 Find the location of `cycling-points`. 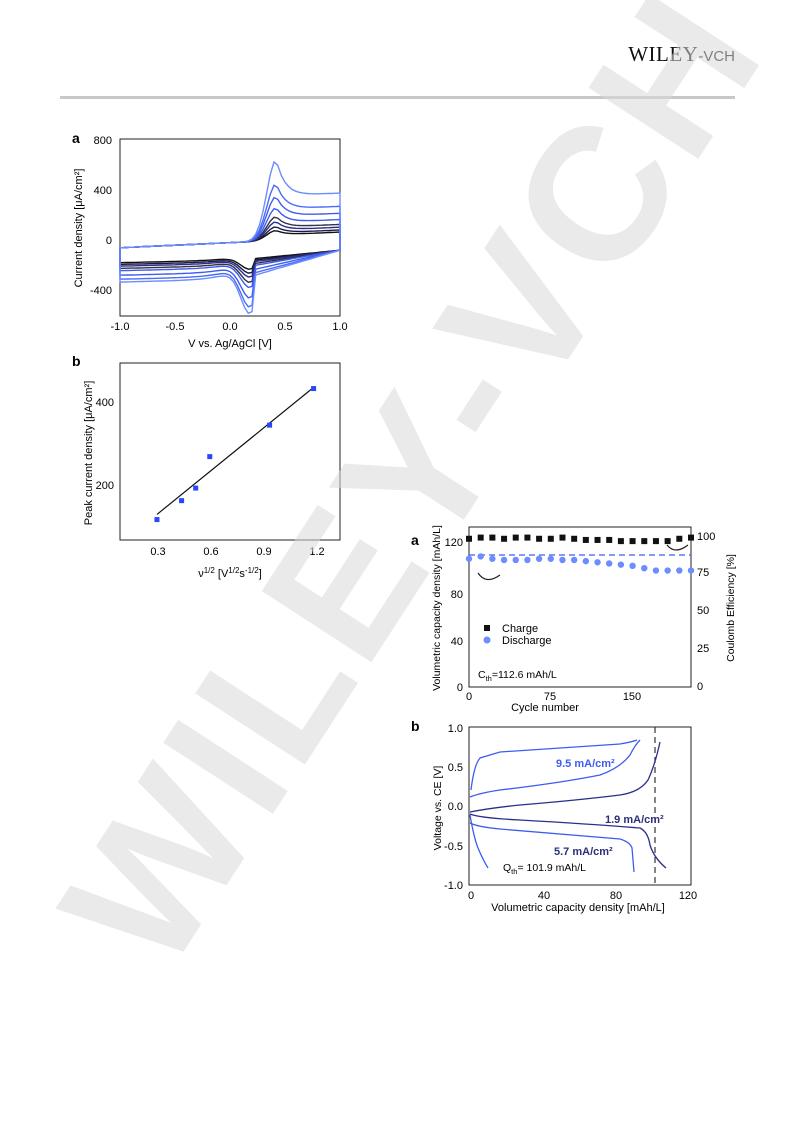

cycling-points is located at coordinates (580, 554).